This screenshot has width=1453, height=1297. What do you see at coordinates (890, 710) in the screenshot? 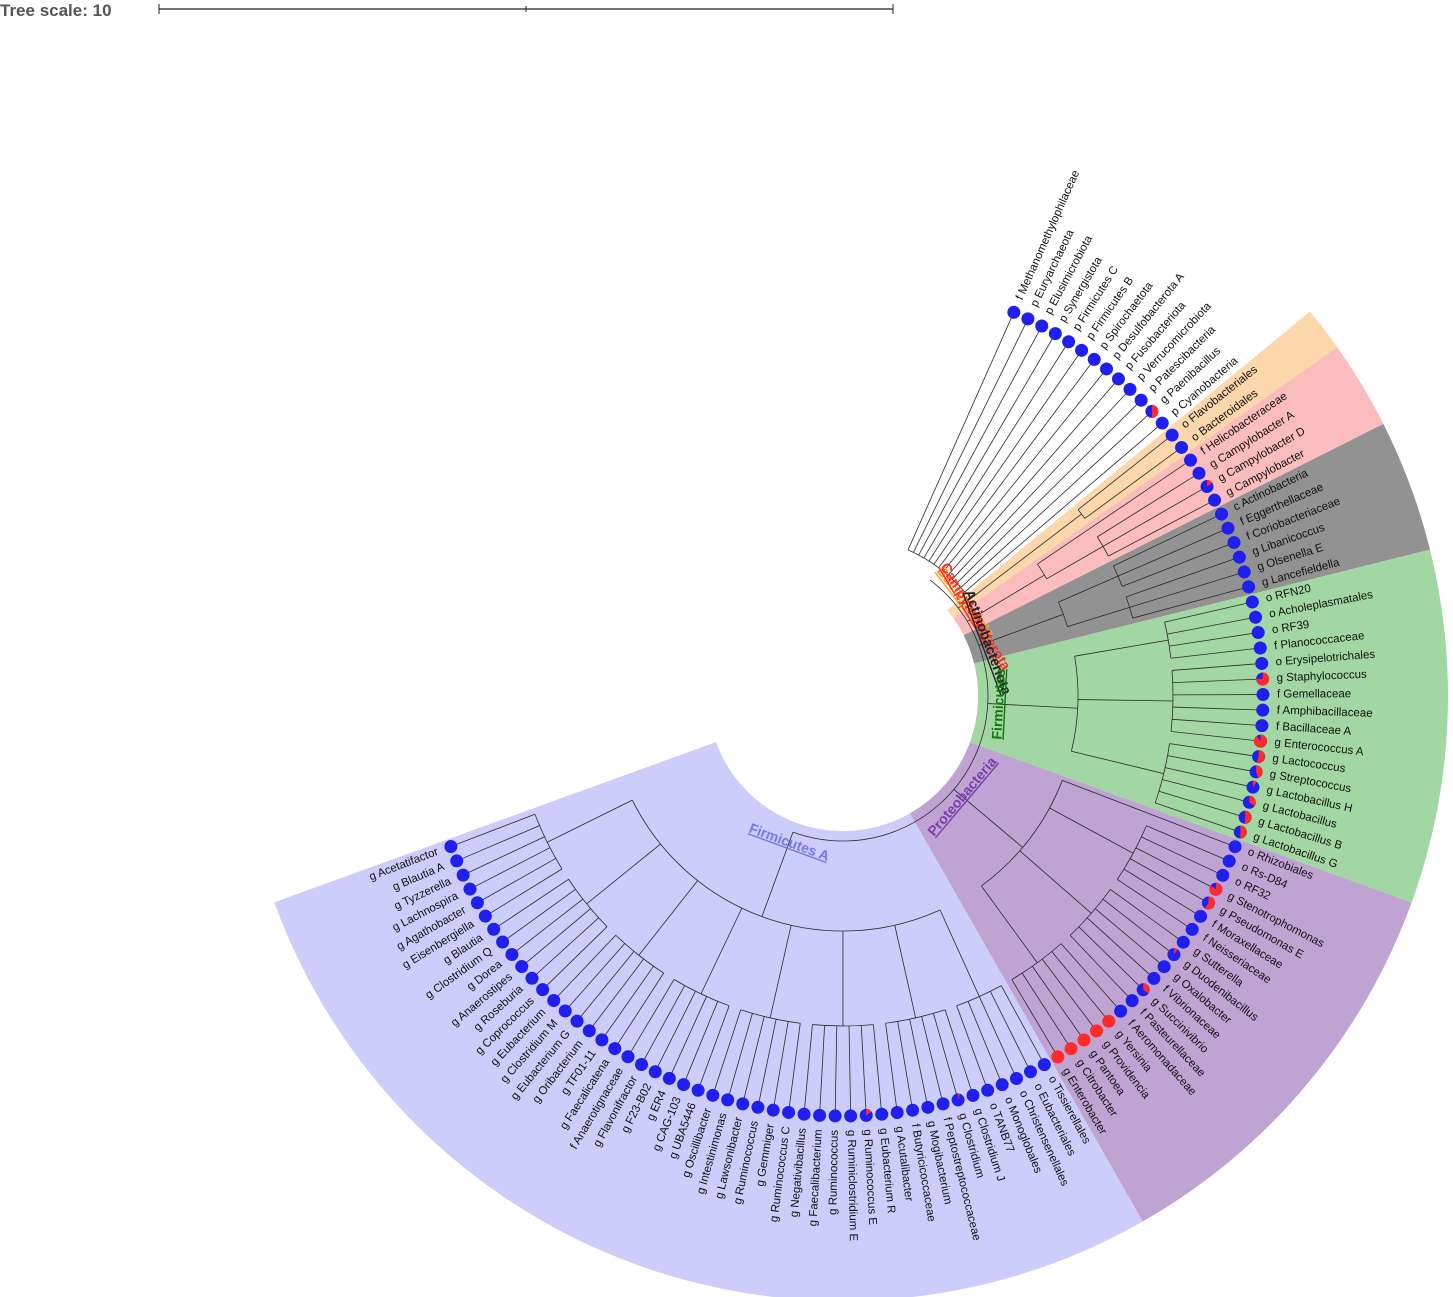
I see `root-arc` at bounding box center [890, 710].